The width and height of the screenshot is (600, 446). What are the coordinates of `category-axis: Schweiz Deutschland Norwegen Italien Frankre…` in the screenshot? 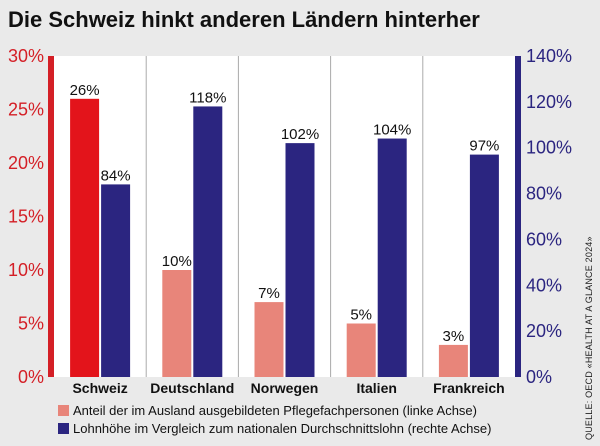 It's located at (288, 388).